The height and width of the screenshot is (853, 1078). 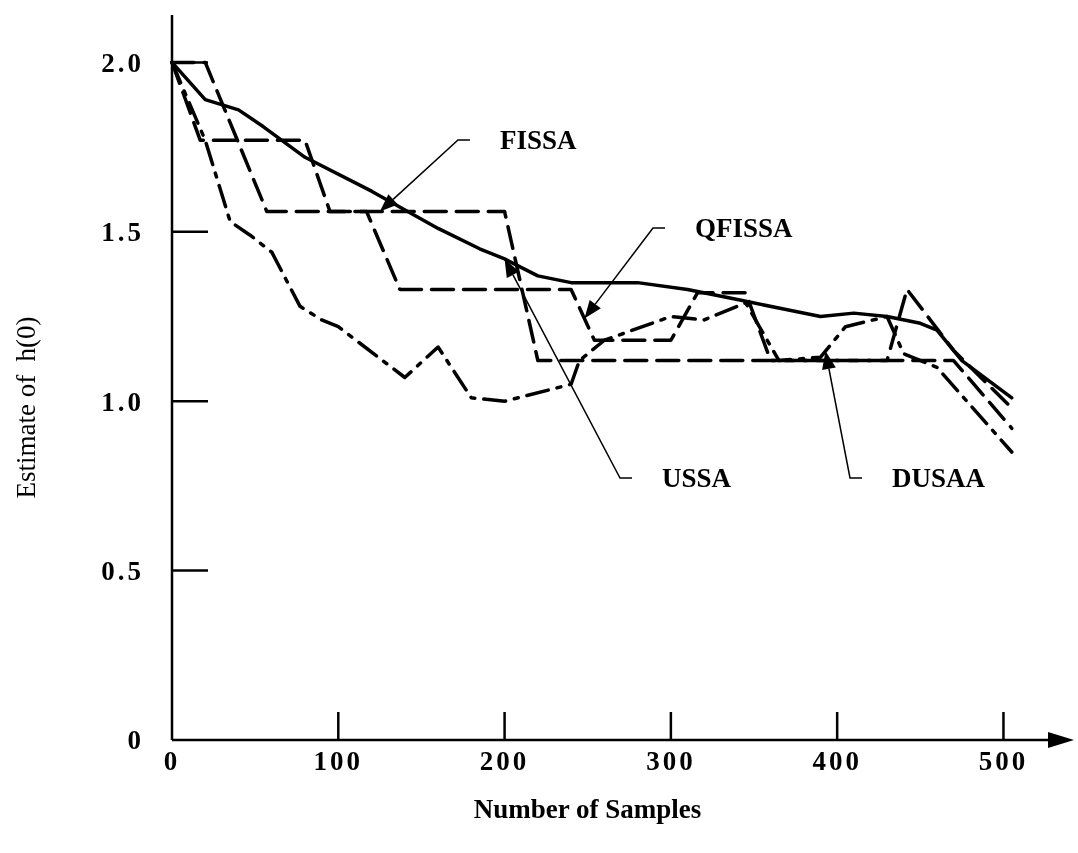 What do you see at coordinates (338, 761) in the screenshot?
I see `x-tick-label: 100` at bounding box center [338, 761].